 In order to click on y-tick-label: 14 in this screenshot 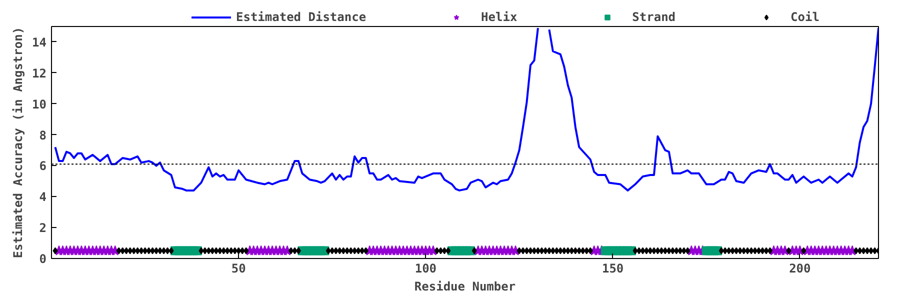, I will do `click(39, 42)`.